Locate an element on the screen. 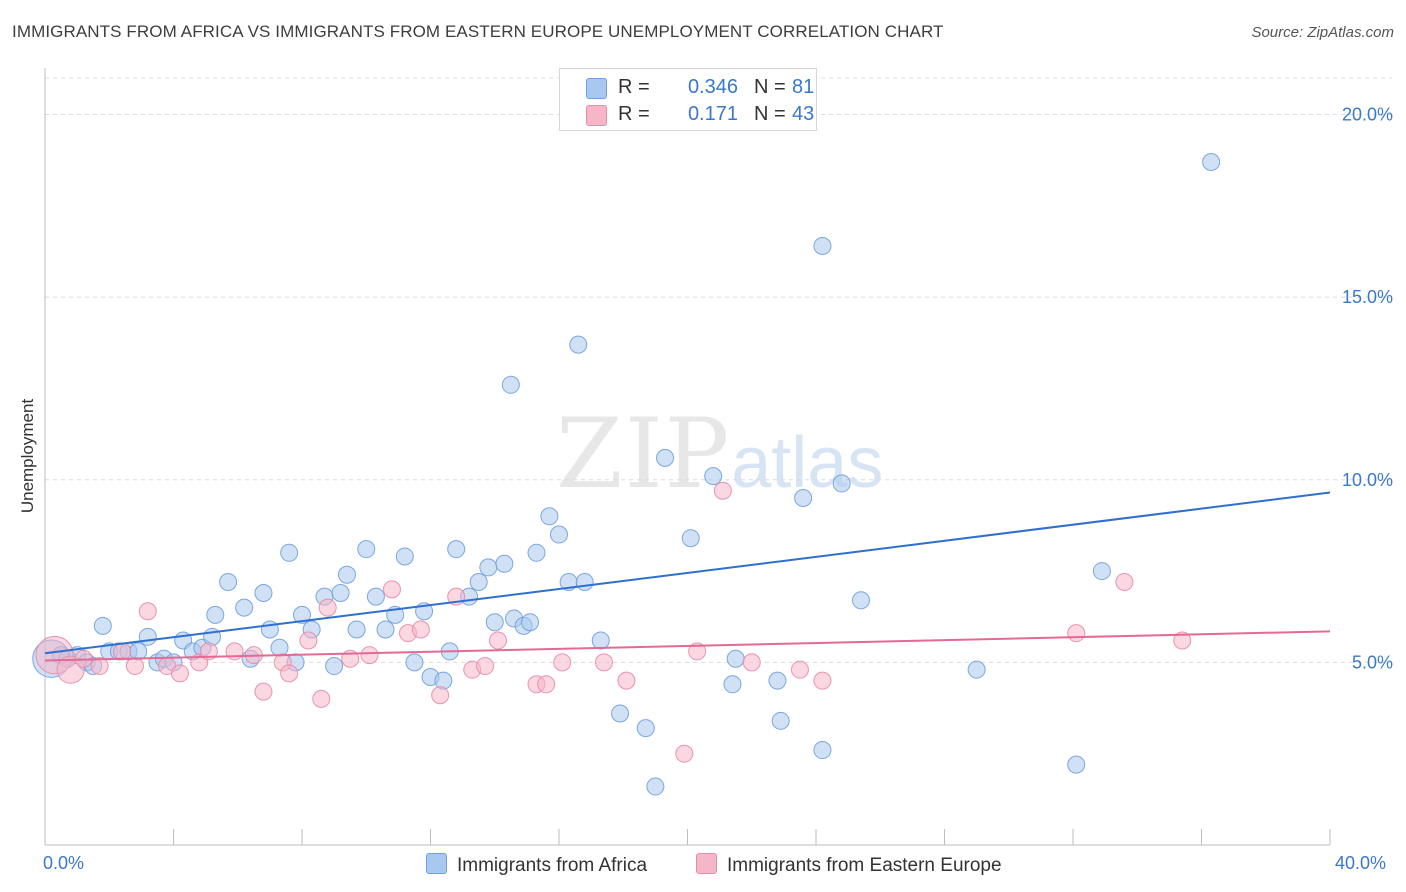 The width and height of the screenshot is (1406, 892). y-tick-label: 10.0% is located at coordinates (1367, 480).